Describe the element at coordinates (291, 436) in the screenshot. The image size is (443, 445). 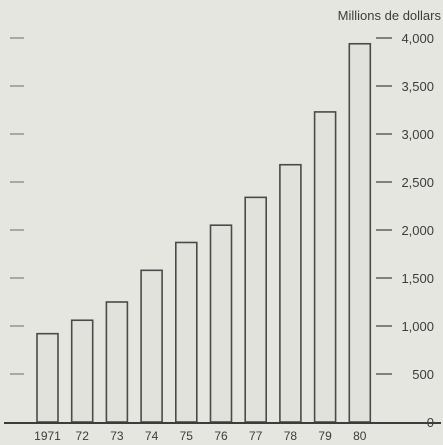
I see `x-tick-label: 78` at that location.